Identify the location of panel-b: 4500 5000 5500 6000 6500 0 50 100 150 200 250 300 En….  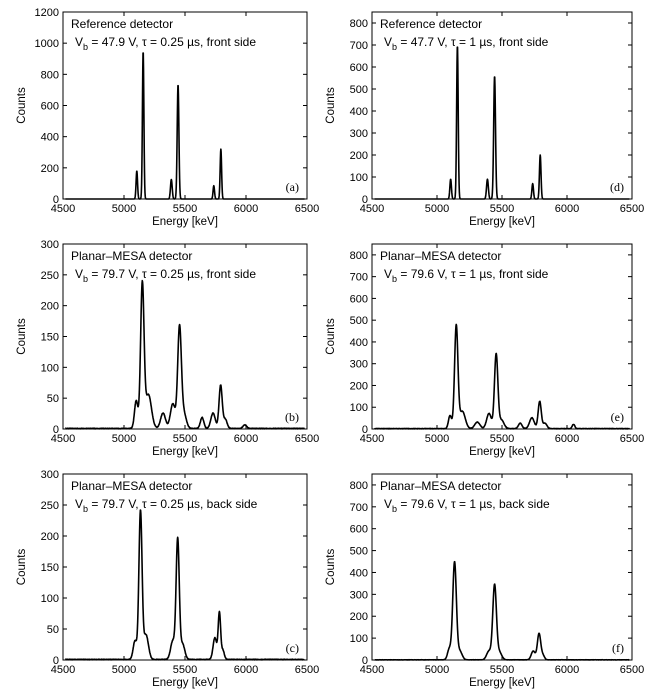
(167, 348).